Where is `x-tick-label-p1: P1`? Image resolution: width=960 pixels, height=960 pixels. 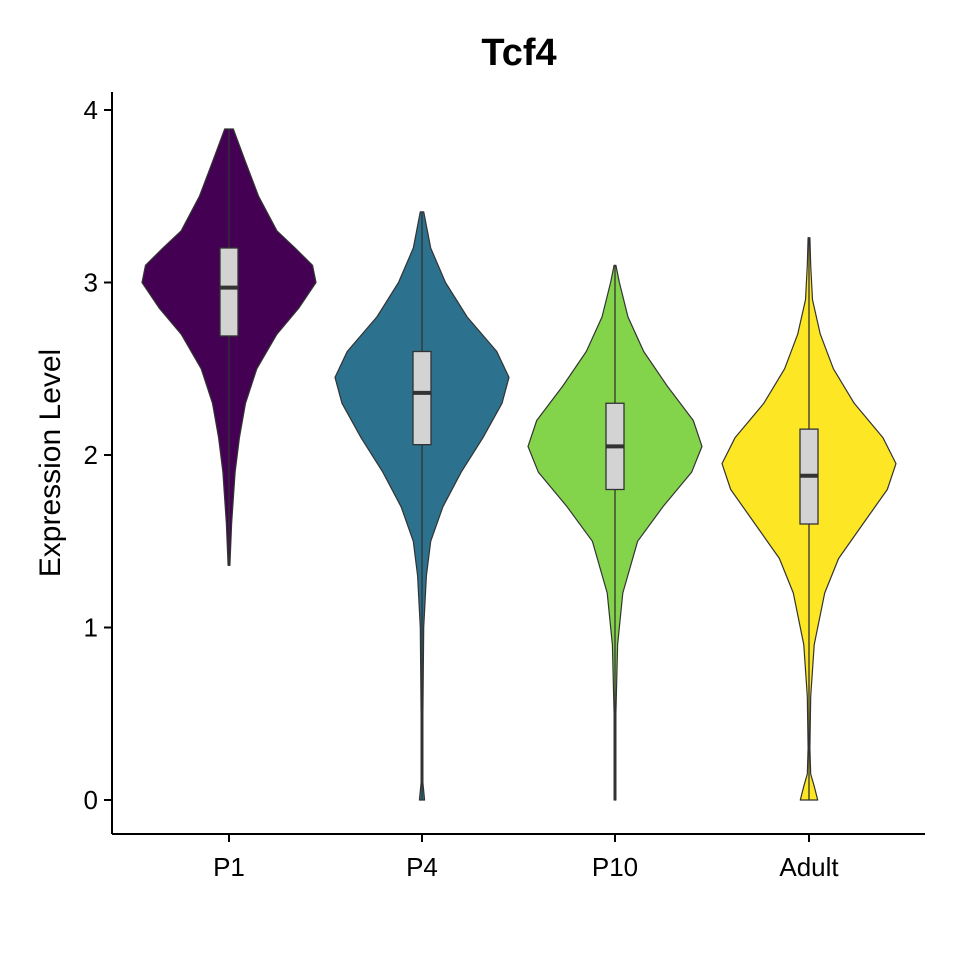 x-tick-label-p1: P1 is located at coordinates (229, 867).